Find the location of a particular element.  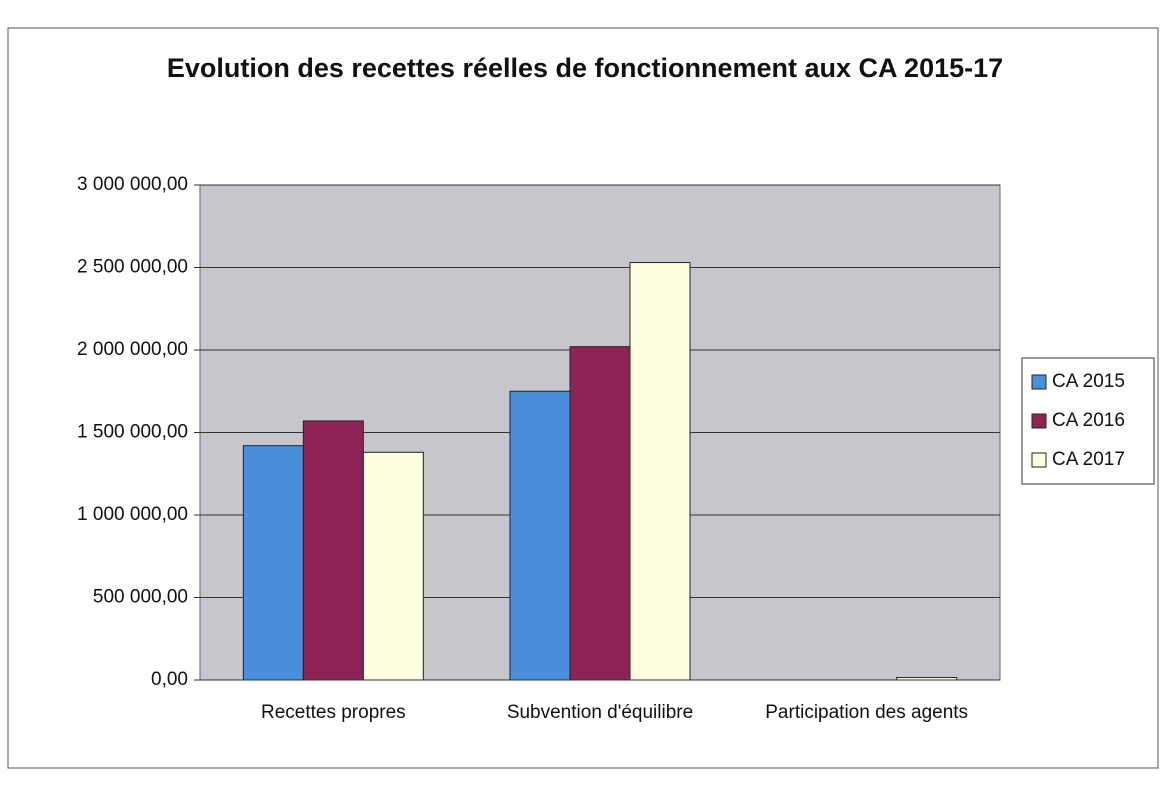

legend-label: CA 2016 is located at coordinates (1088, 420).